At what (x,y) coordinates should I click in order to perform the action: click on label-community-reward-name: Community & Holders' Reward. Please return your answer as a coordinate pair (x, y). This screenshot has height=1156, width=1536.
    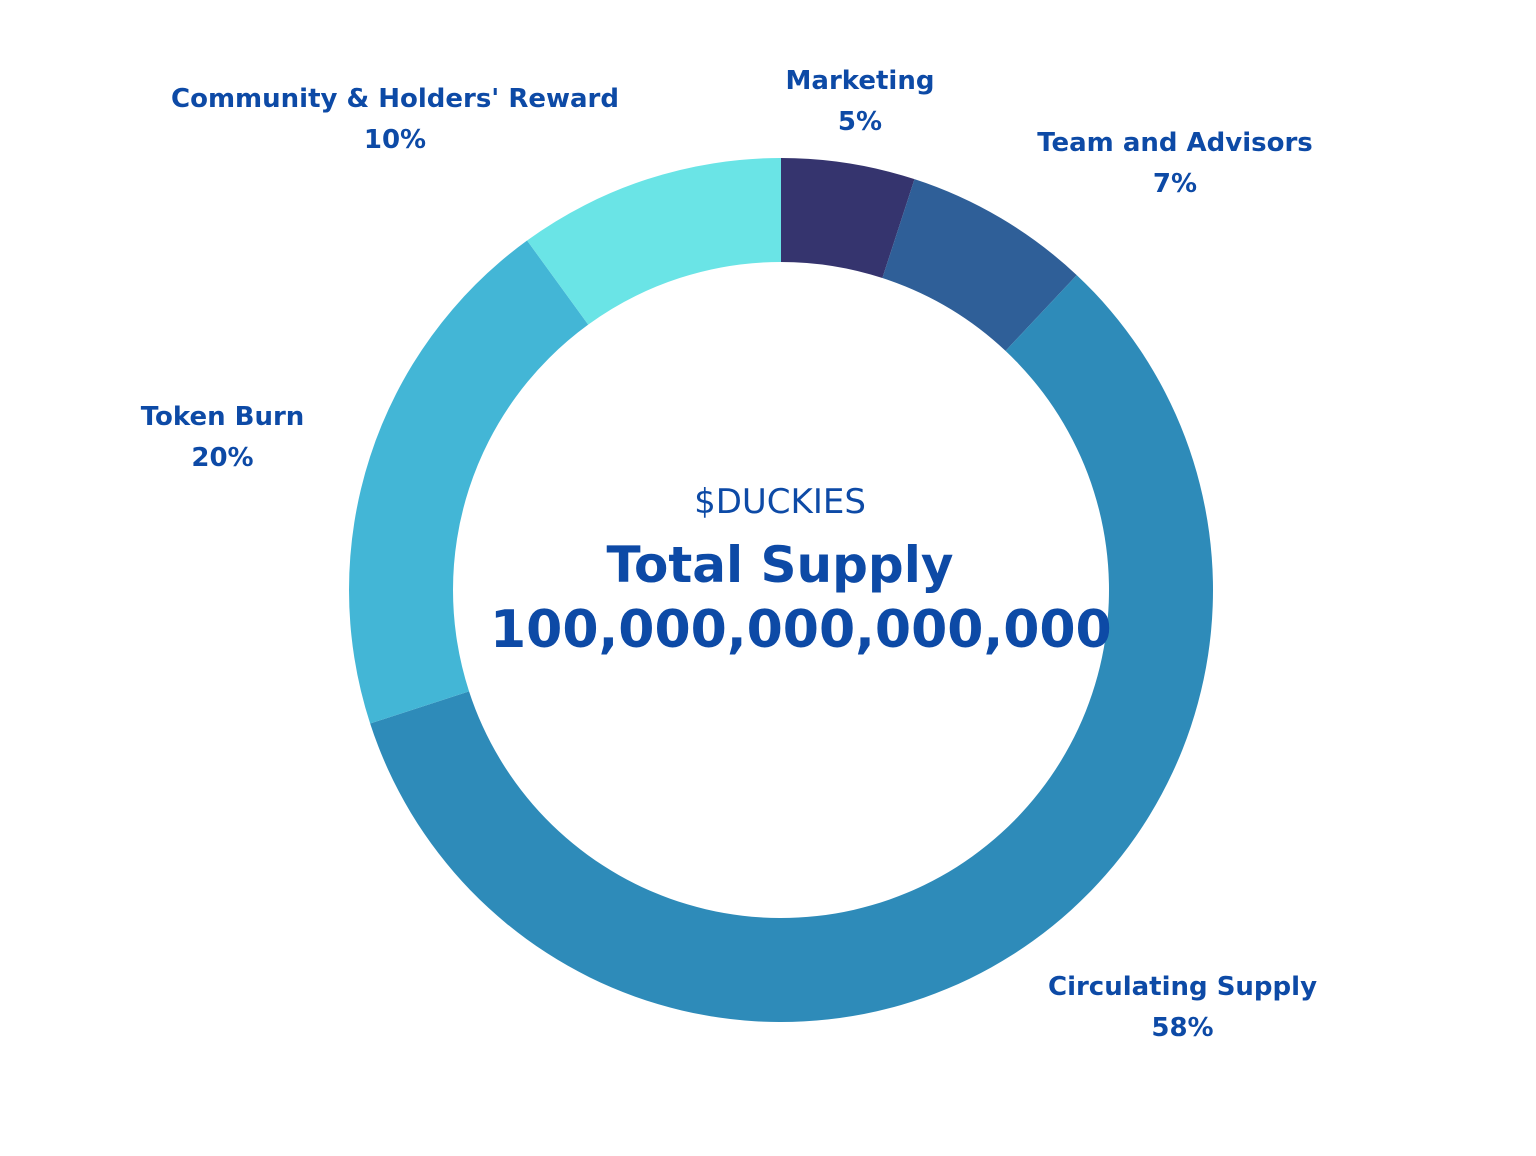
    Looking at the image, I should click on (395, 99).